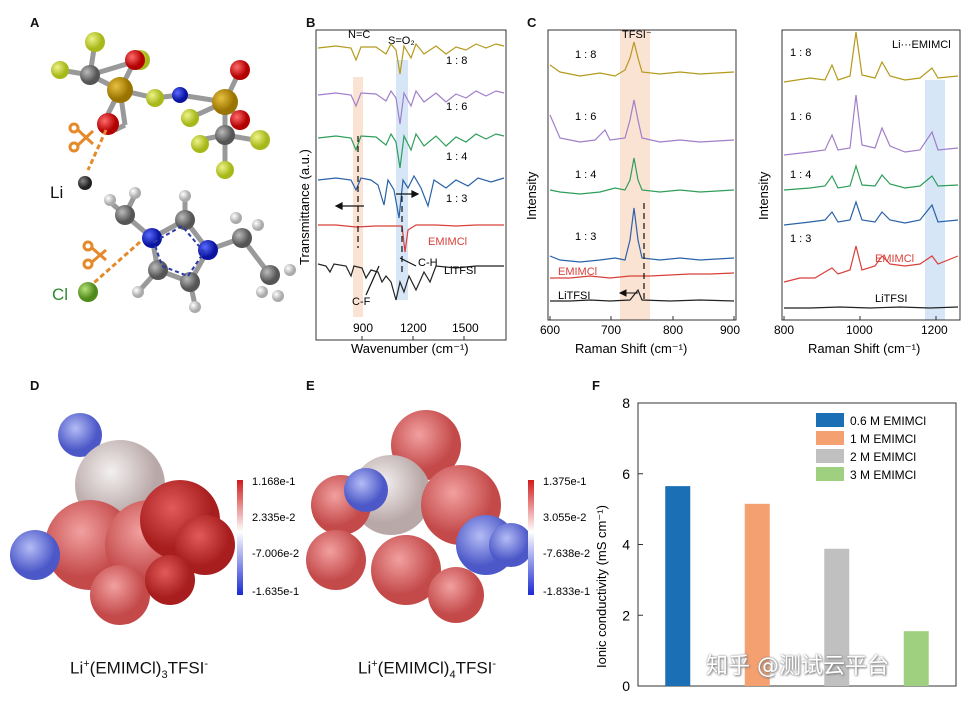 Image resolution: width=968 pixels, height=703 pixels. Describe the element at coordinates (273, 482) in the screenshot. I see `d-scale-max: 1.168e-1` at that location.